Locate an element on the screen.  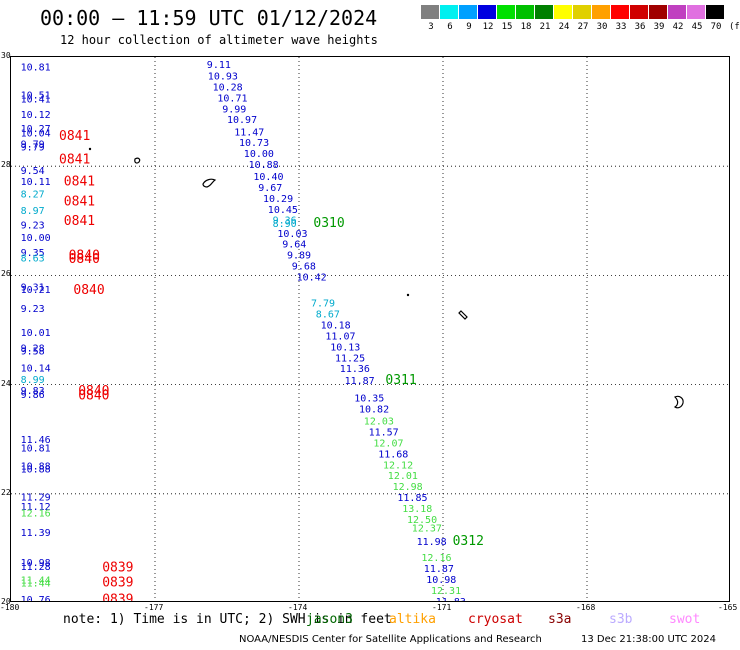
wave-height-value: 10.40 is located at coordinates (268, 177).